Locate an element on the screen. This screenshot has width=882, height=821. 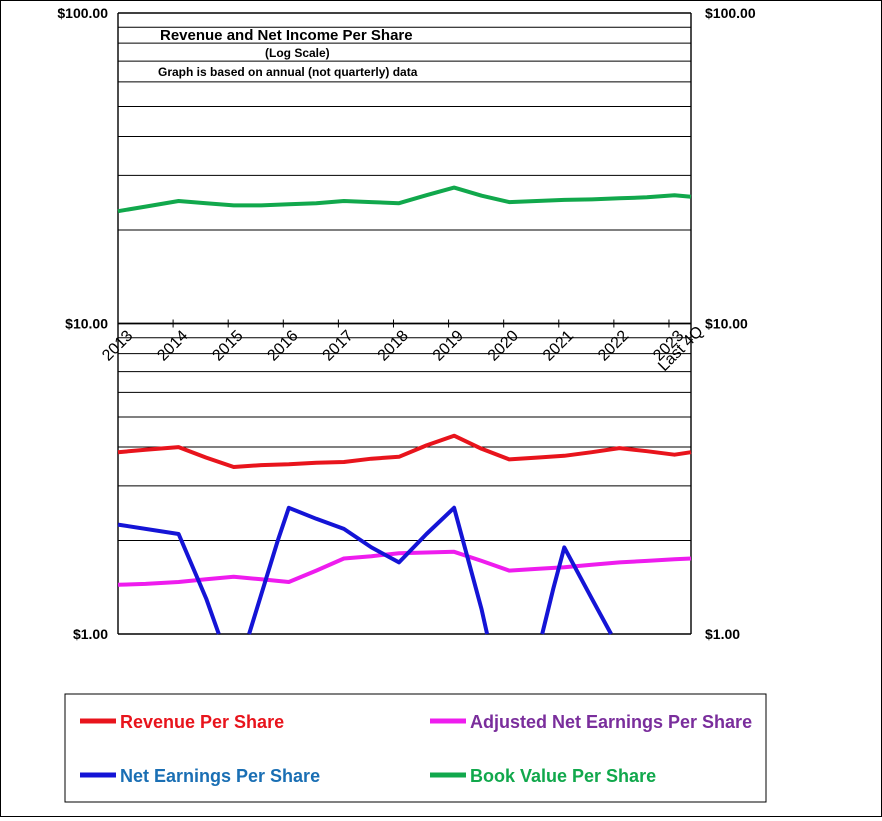
y-tick-left: $1.00 is located at coordinates (90, 634).